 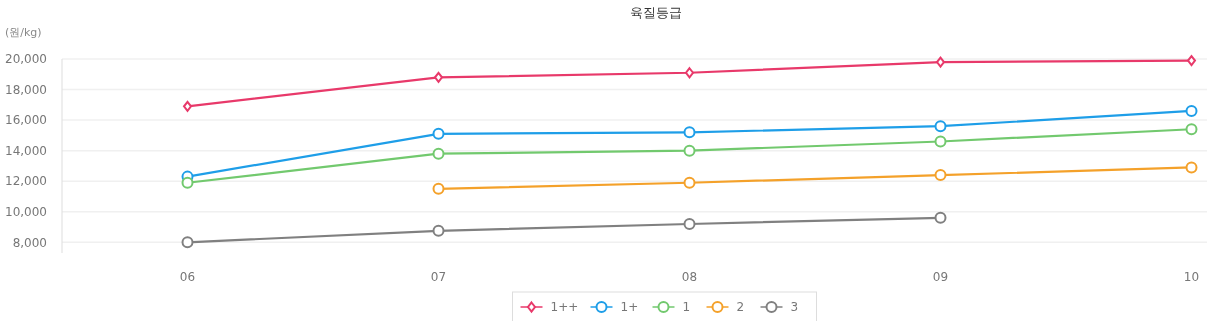 I want to click on legend-label: 1, so click(x=686, y=307).